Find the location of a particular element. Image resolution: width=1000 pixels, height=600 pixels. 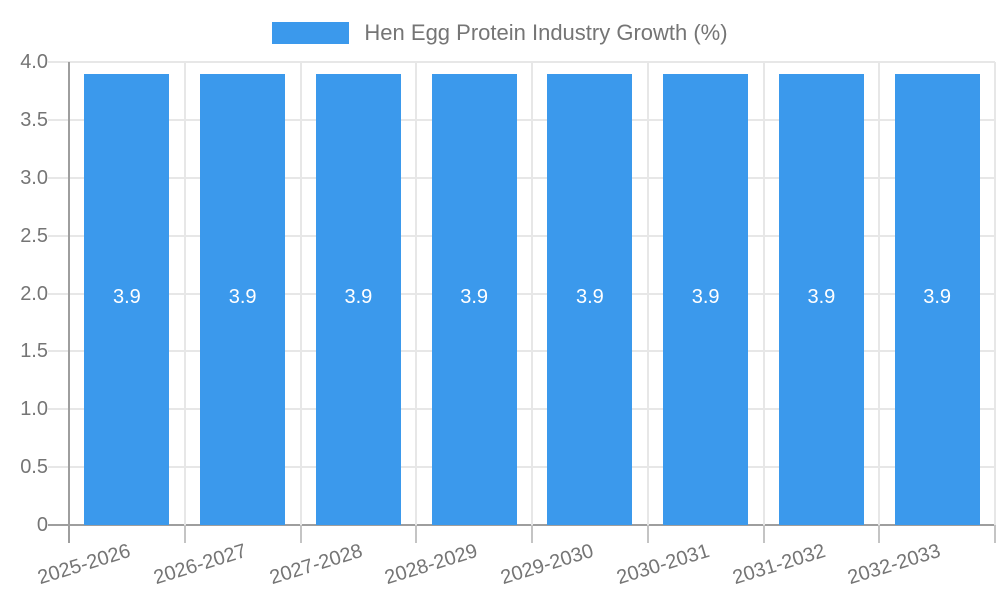

chart-legend: Hen Egg Protein Industry Growth (%) is located at coordinates (500, 33).